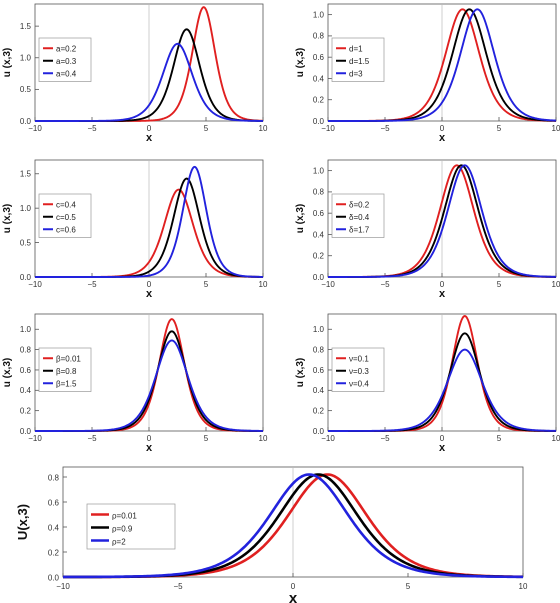  I want to click on legend: c=0.4 c=0.5 c=0.6, so click(65, 215).